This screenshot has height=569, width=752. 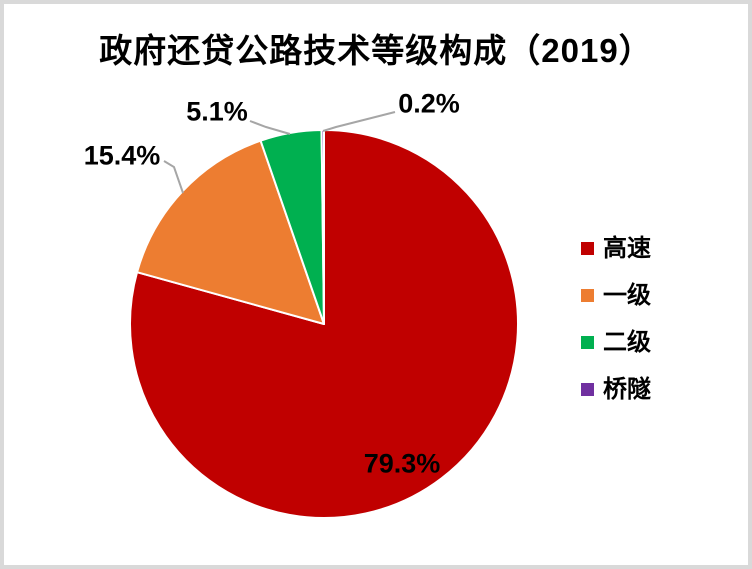 I want to click on legend-item-erji: 二级, so click(x=616, y=342).